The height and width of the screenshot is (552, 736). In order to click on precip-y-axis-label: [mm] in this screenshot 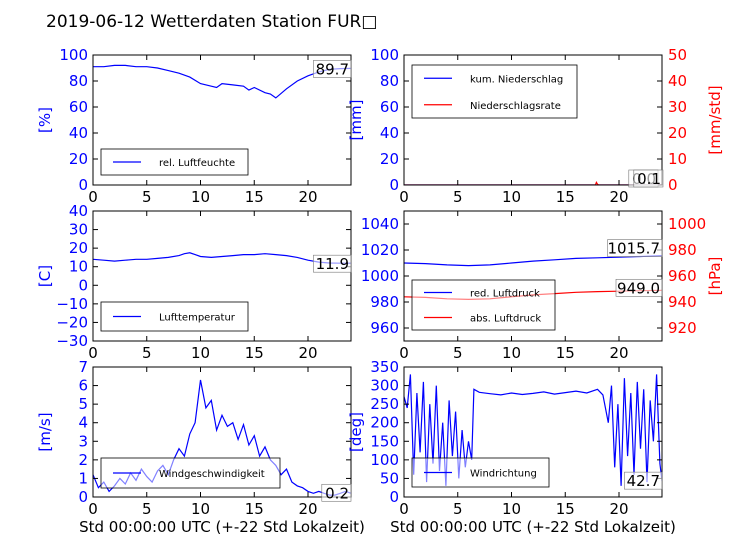, I will do `click(356, 120)`.